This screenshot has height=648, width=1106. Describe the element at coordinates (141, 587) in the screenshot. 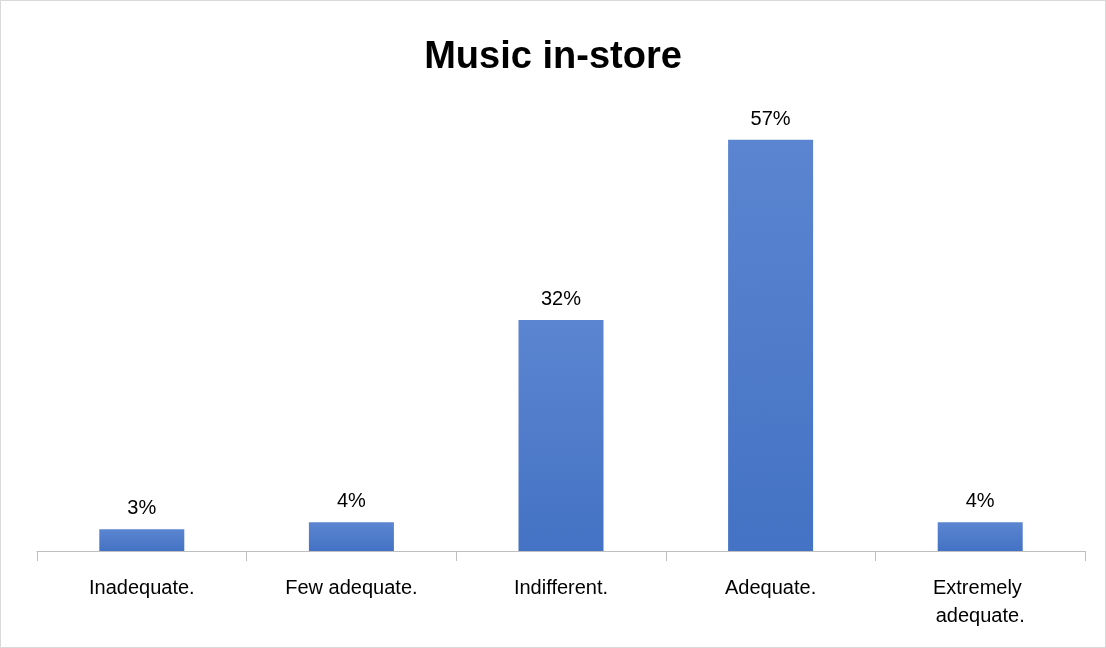

I see `x-tick-label: Inadequate.` at that location.